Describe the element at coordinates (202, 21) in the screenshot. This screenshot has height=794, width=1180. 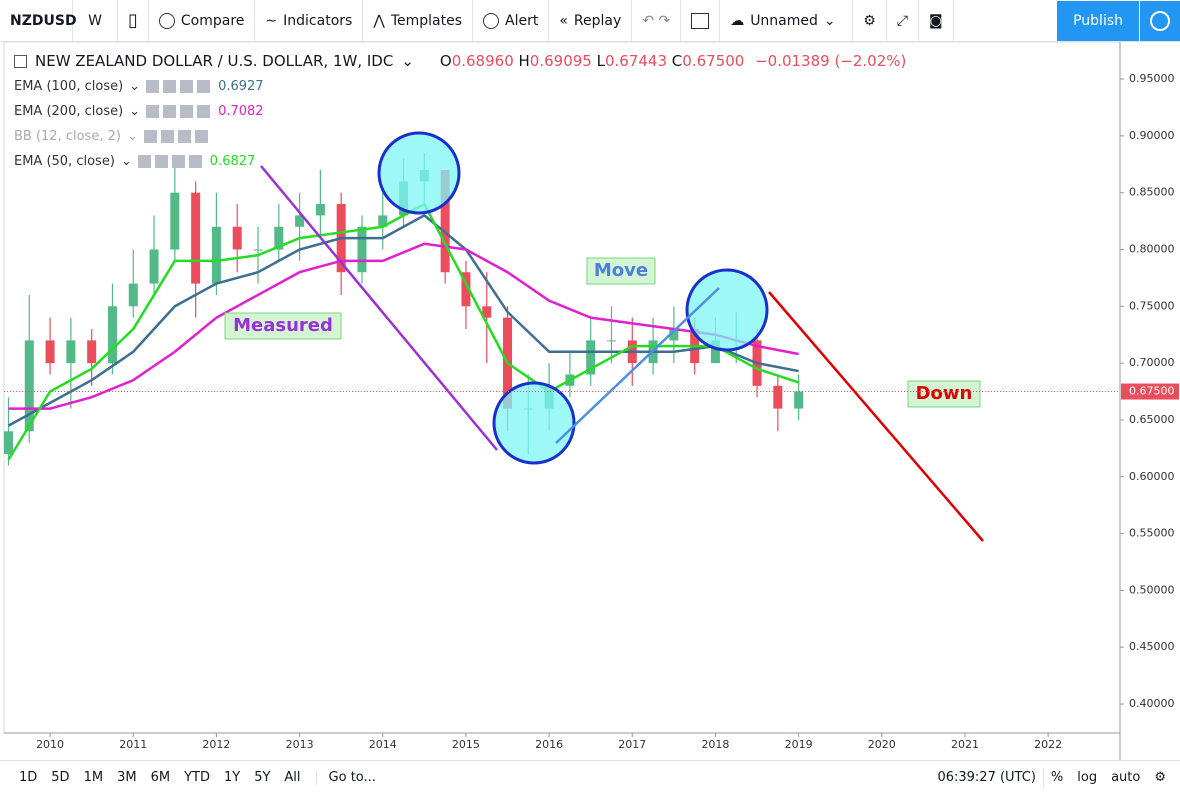
I see `compare-button: Compare` at that location.